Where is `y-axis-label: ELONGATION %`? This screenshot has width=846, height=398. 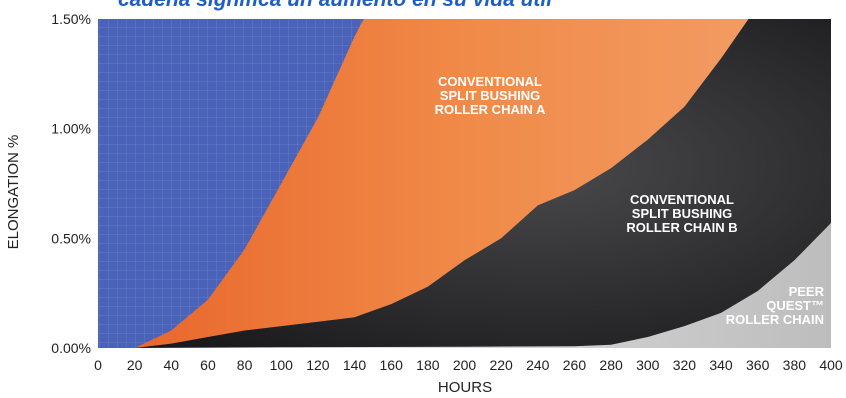
y-axis-label: ELONGATION % is located at coordinates (13, 192).